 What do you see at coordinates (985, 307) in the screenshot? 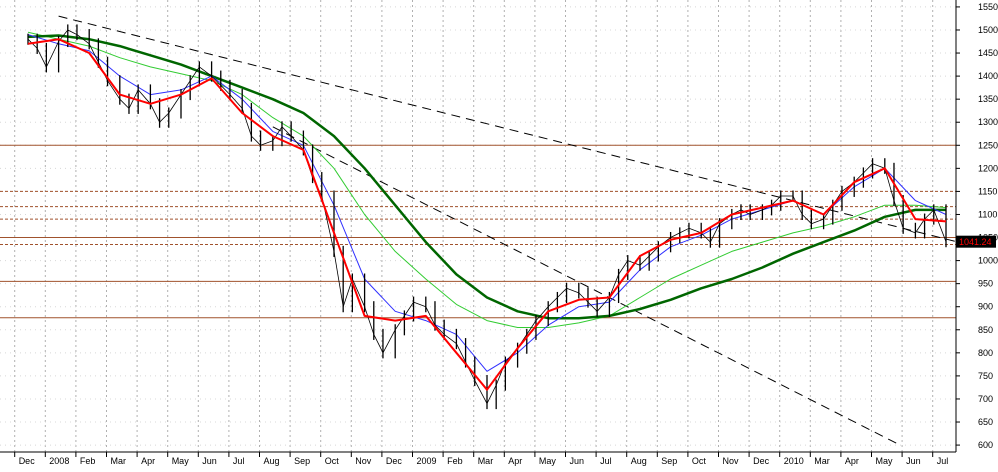
I see `y-tick-label: 900` at bounding box center [985, 307].